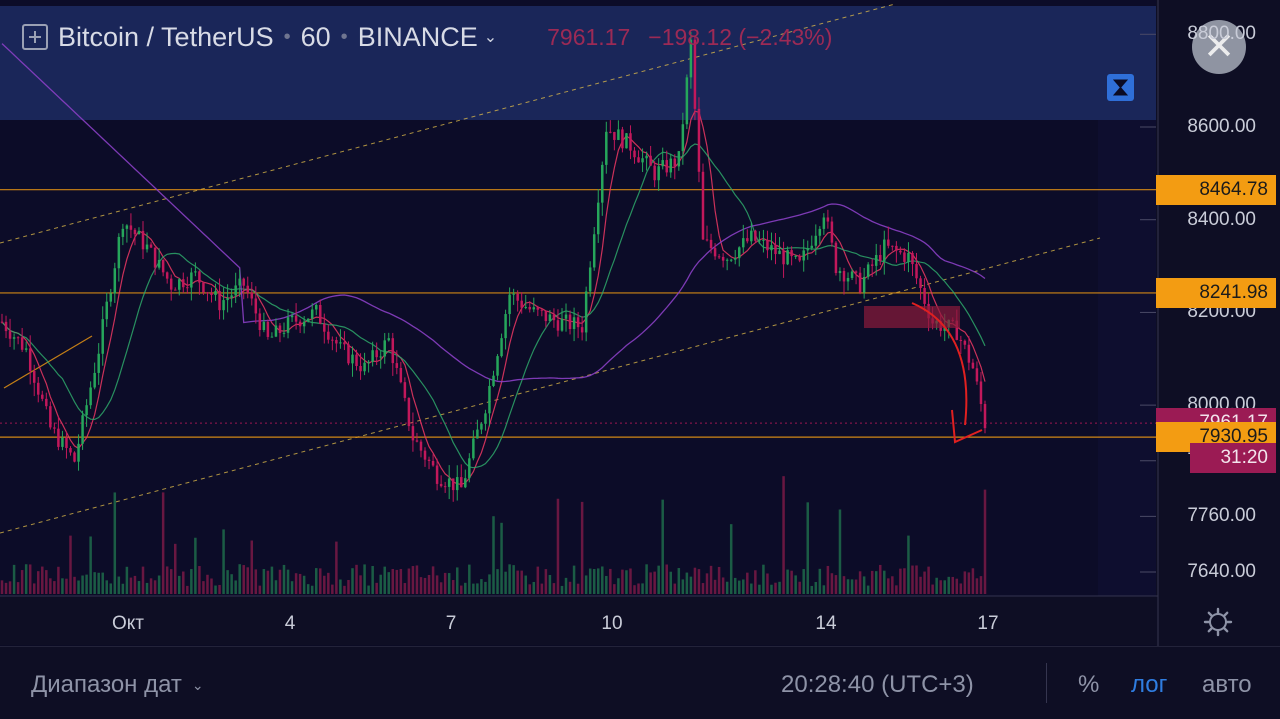  Describe the element at coordinates (417, 36) in the screenshot. I see `exchange-name: BINANCE` at that location.